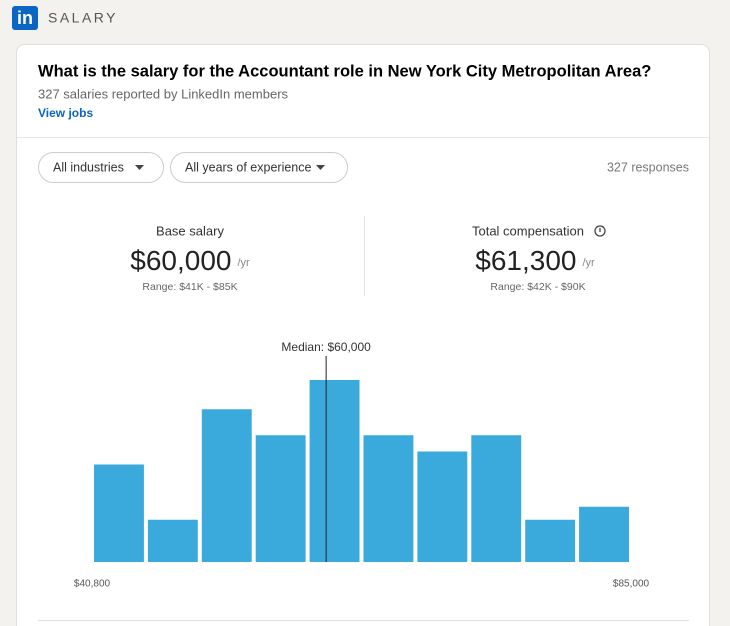 The width and height of the screenshot is (730, 626). I want to click on base-amount-line: $60,000/yr, so click(190, 260).